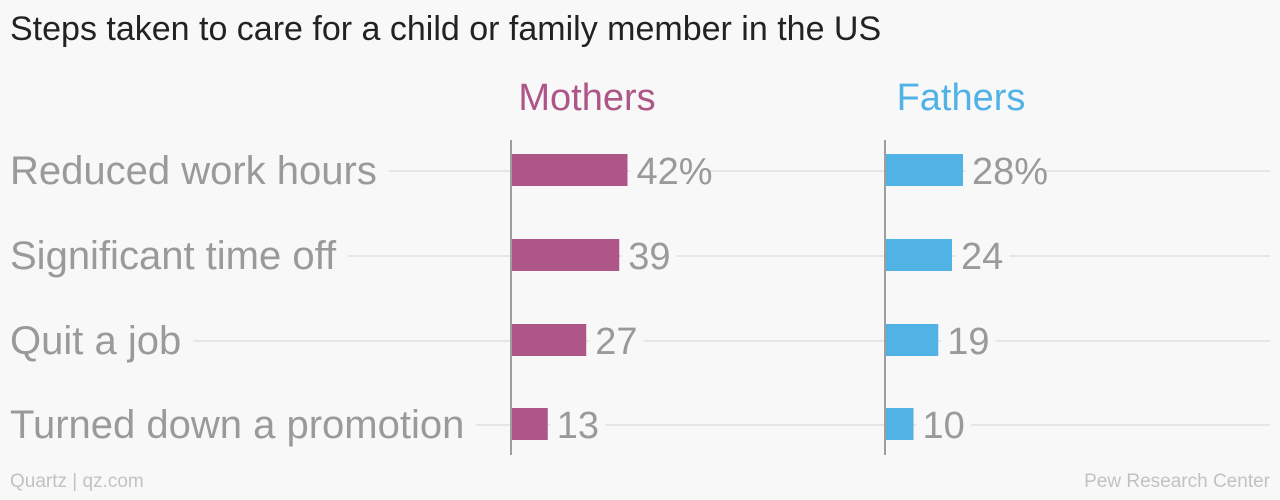 The image size is (1280, 500). I want to click on bar-fathers-reduced-work-hours, so click(924, 170).